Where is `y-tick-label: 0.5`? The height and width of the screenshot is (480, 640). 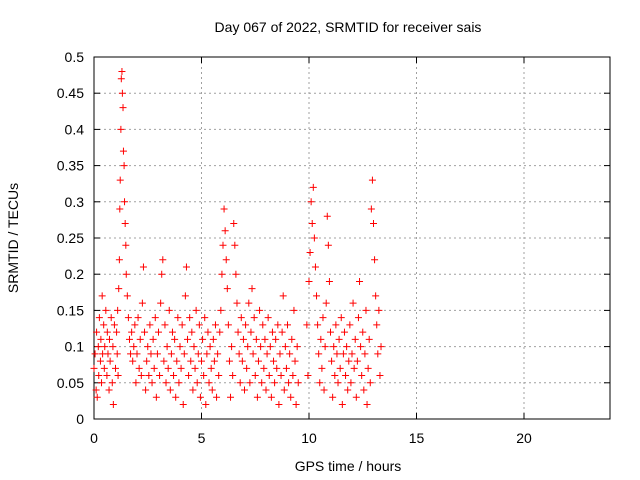
y-tick-label: 0.5 is located at coordinates (75, 57).